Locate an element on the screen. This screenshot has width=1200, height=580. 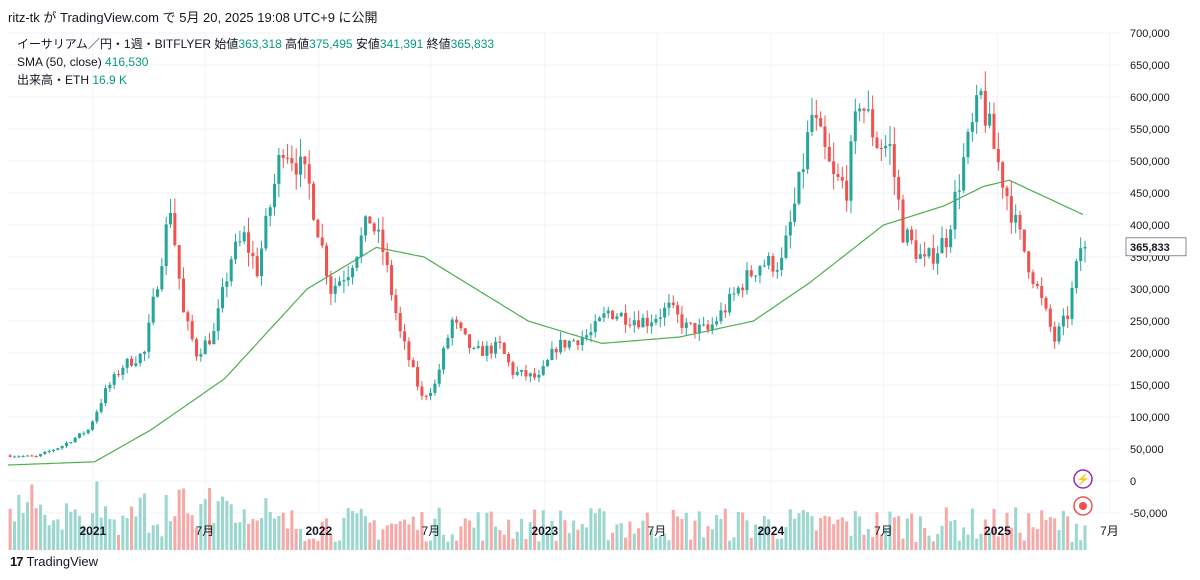
tradingview-logo: 17 TradingView is located at coordinates (54, 561).